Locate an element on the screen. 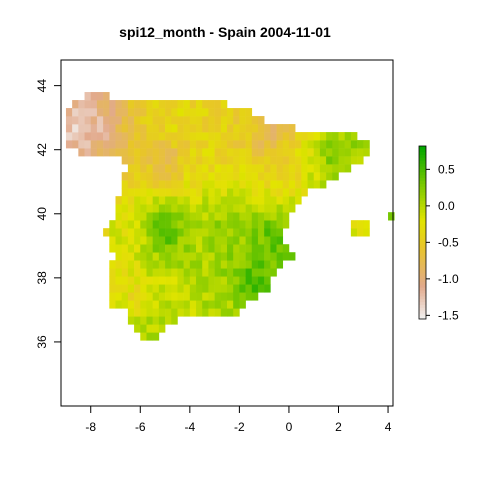  x-tick-label: 0 is located at coordinates (289, 427).